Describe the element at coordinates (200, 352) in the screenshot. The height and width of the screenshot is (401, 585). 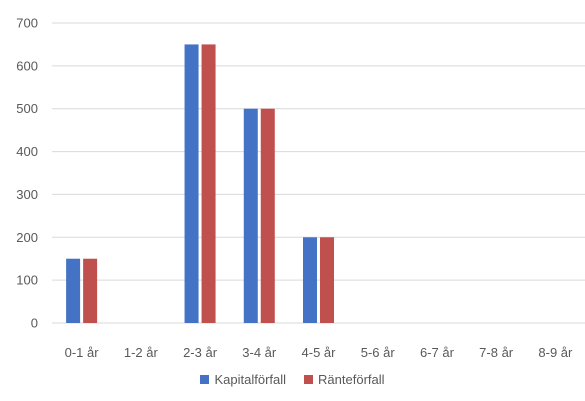
I see `x-tick-label: 2-3 år` at that location.